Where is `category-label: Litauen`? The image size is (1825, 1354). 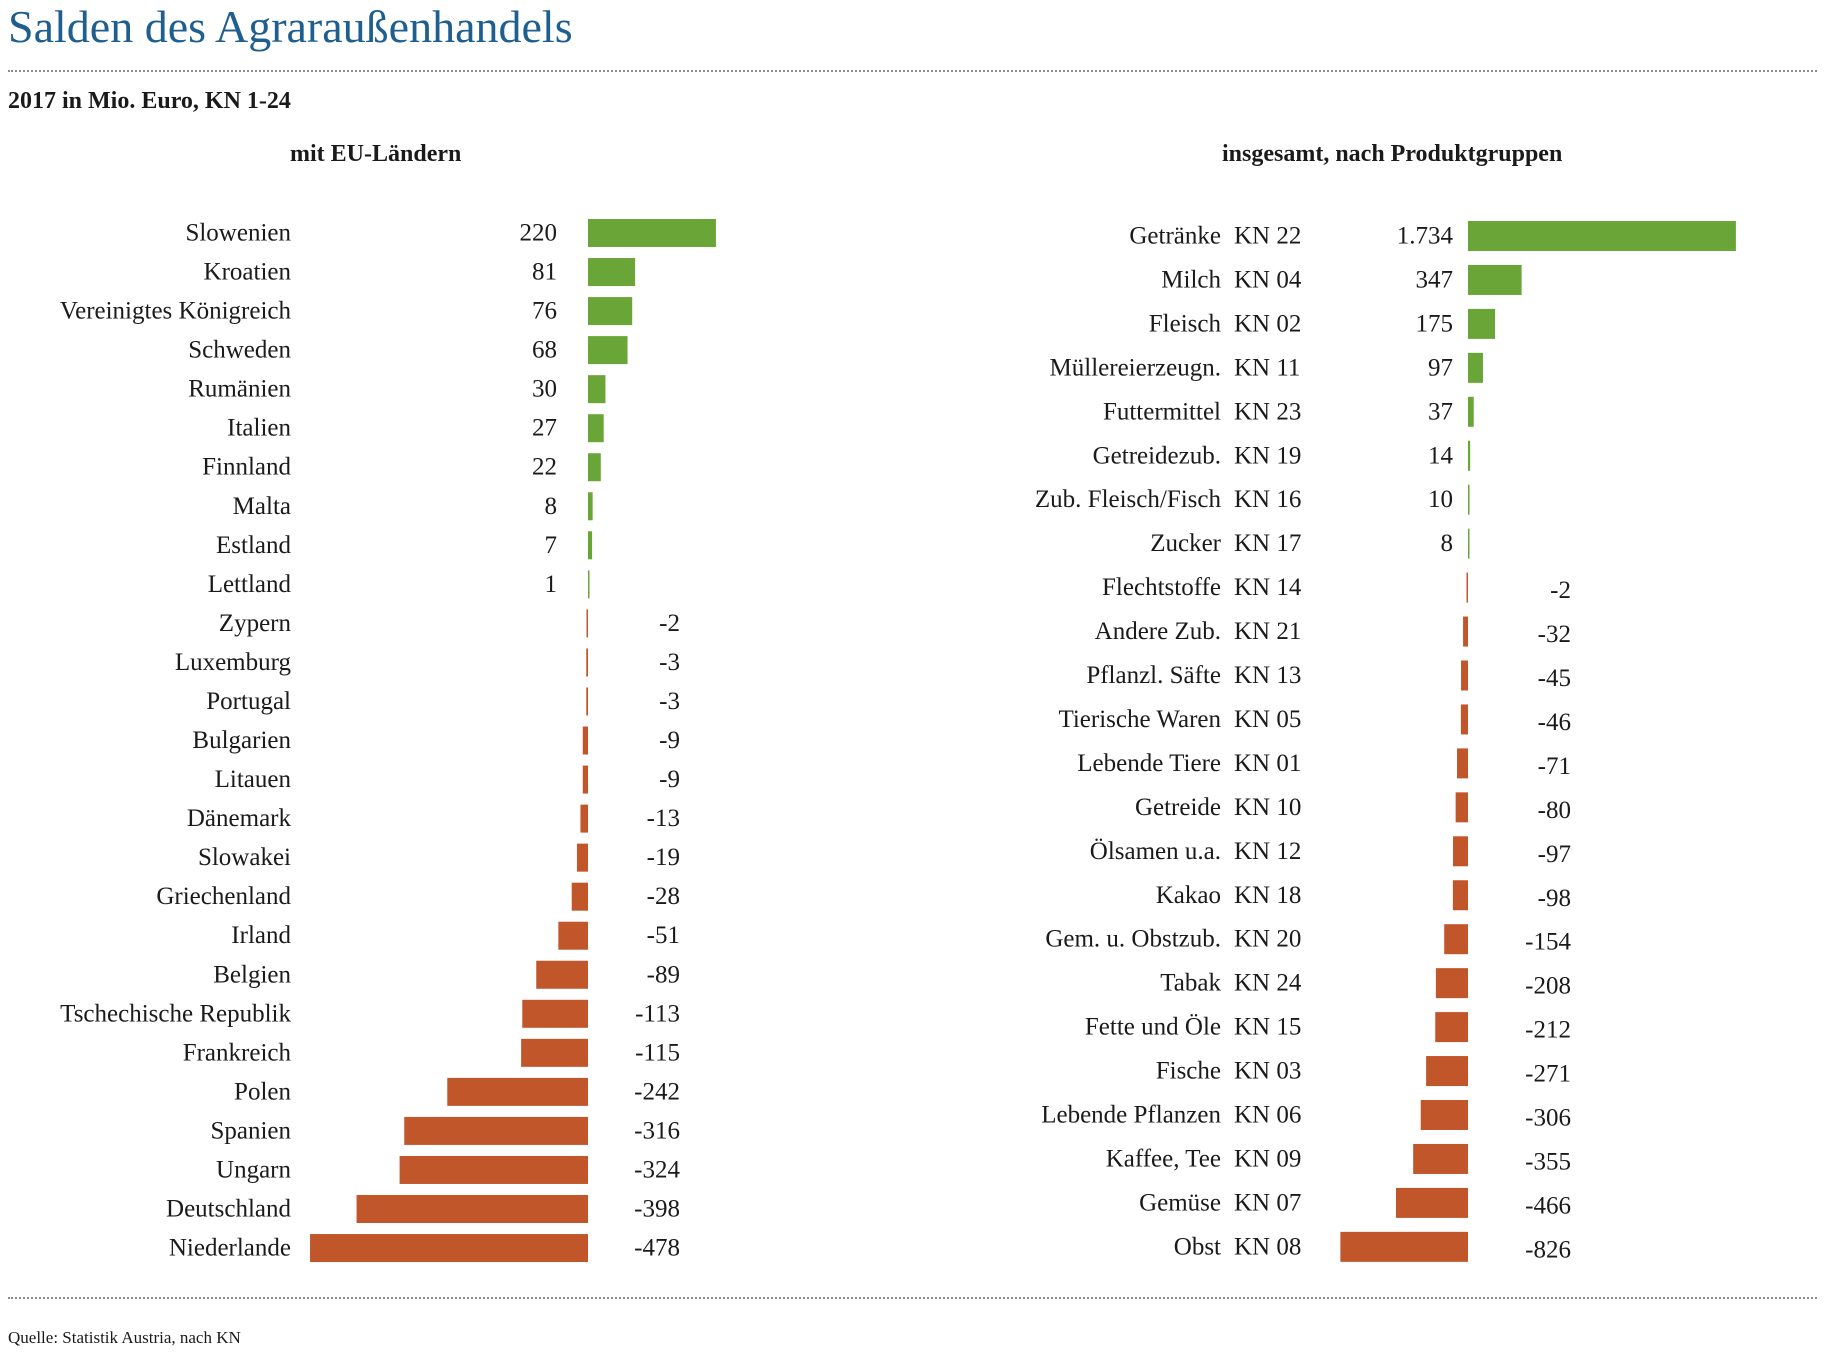 category-label: Litauen is located at coordinates (253, 779).